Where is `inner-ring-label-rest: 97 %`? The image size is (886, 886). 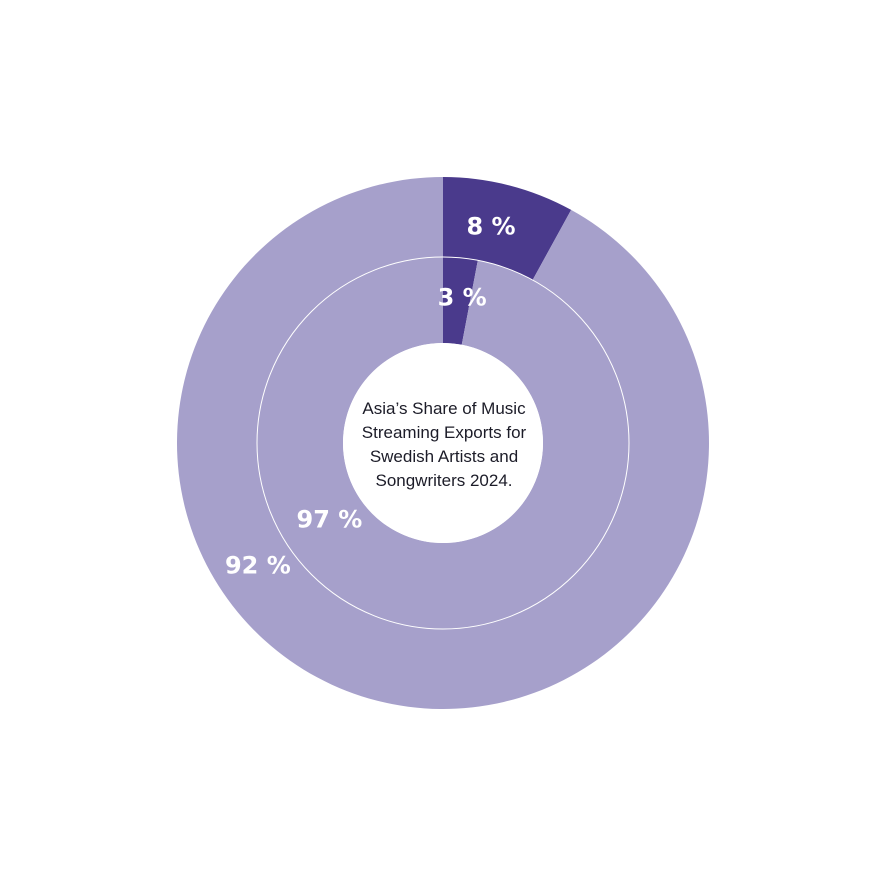
inner-ring-label-rest: 97 % is located at coordinates (330, 520).